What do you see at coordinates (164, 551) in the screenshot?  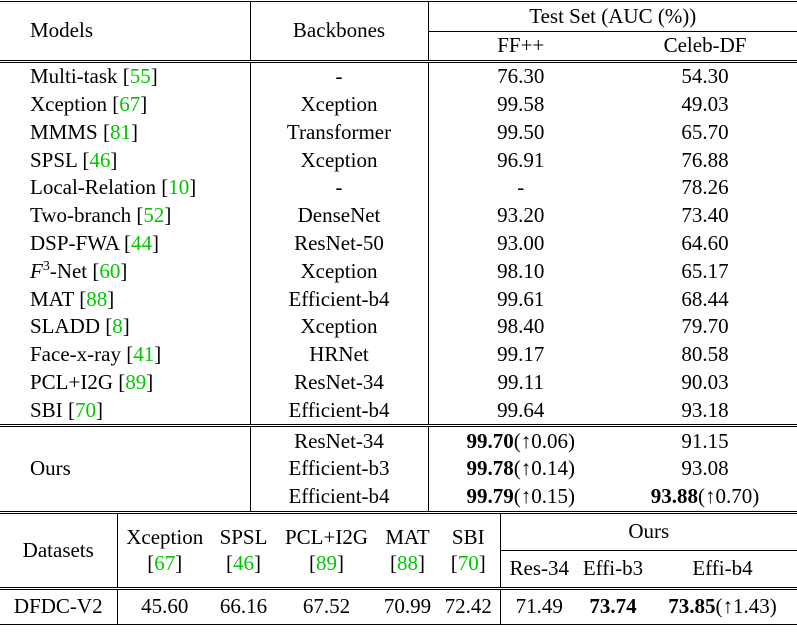 I see `method-header: Xception [67]` at bounding box center [164, 551].